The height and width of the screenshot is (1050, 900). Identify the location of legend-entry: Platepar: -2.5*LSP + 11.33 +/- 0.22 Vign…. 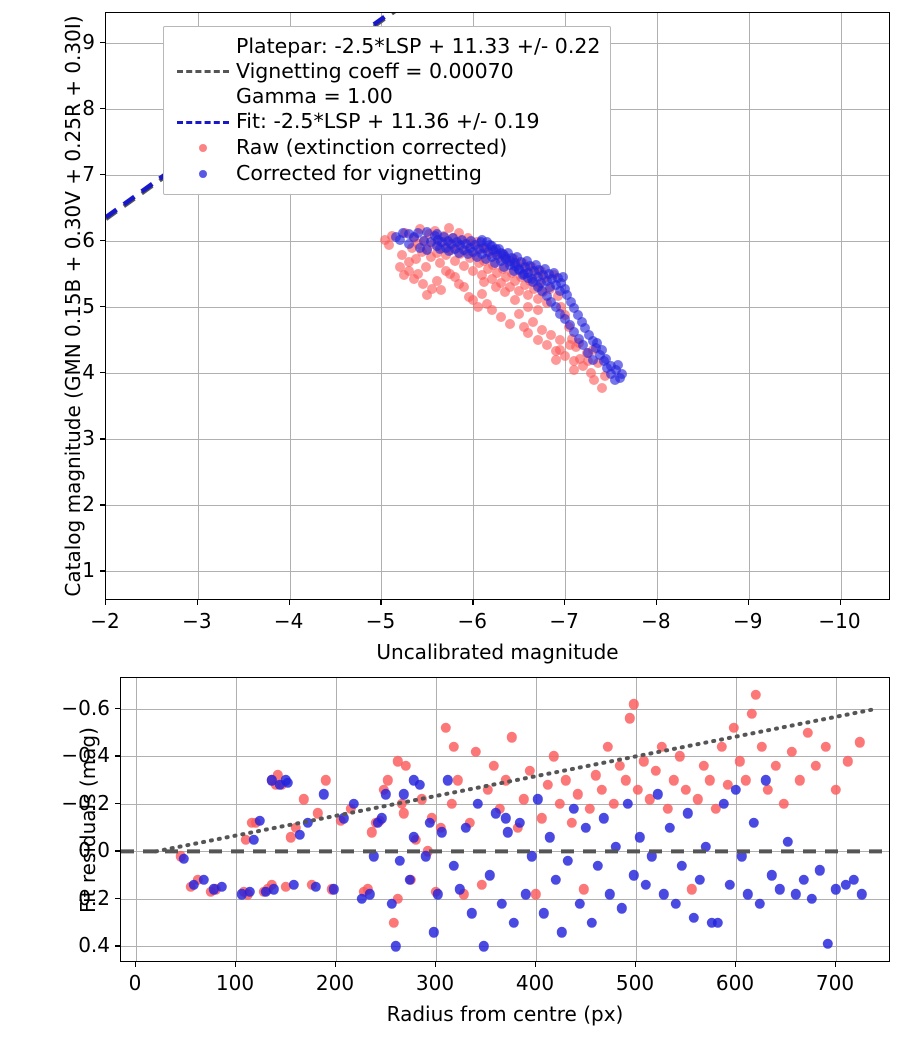
(386, 71).